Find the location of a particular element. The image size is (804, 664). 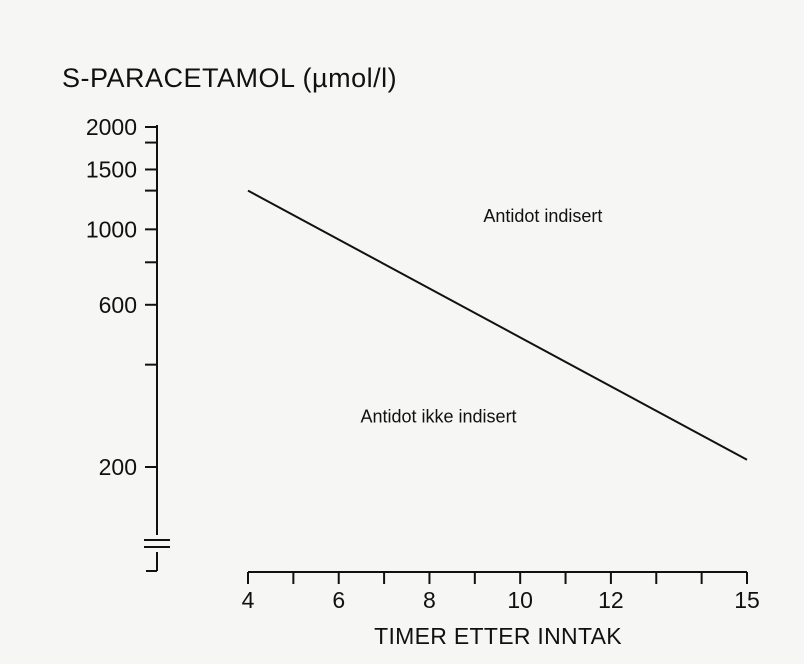

y-tick-label: 1500 is located at coordinates (111, 169).